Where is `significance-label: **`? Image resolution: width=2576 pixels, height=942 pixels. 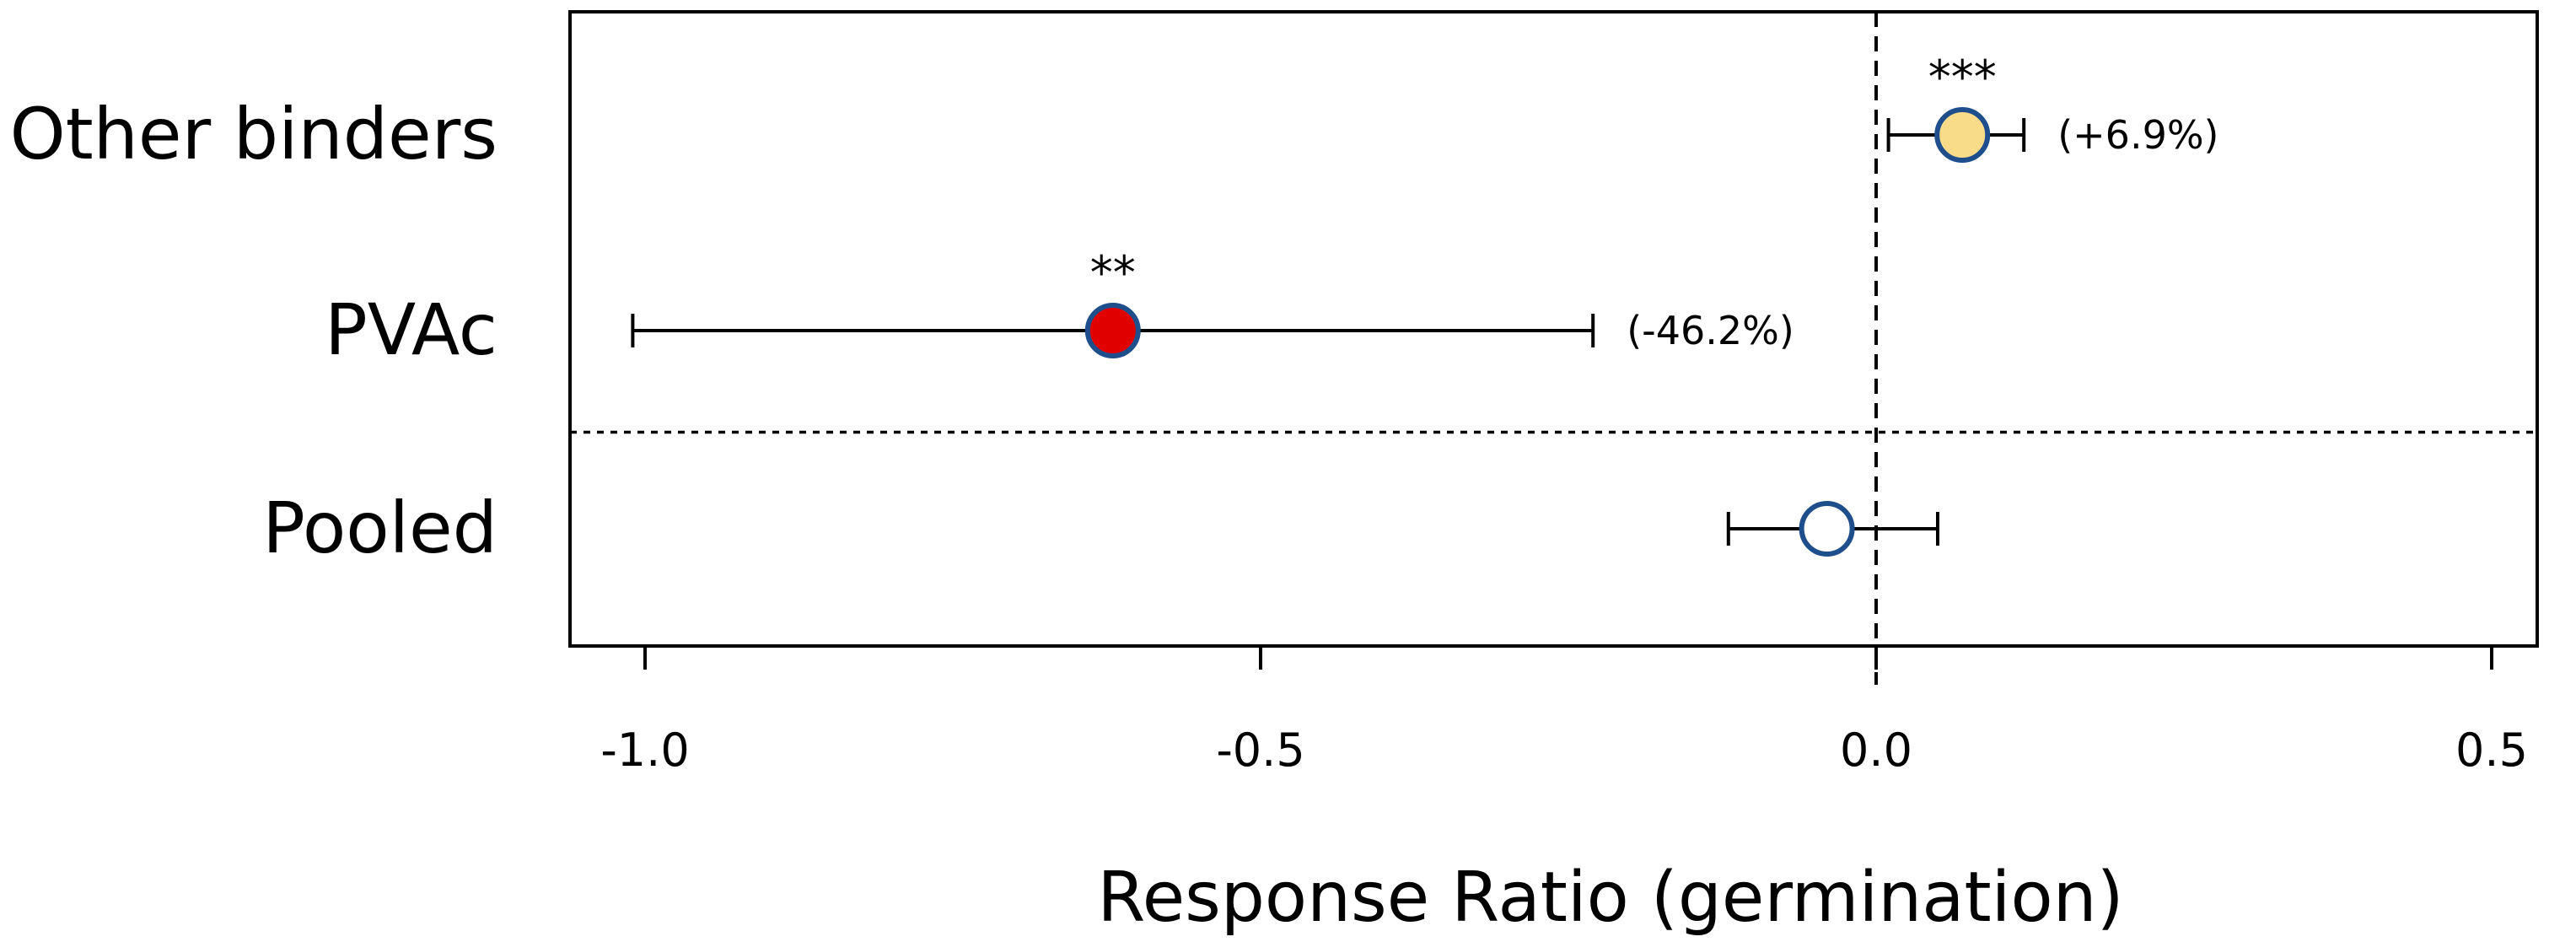
significance-label: ** is located at coordinates (1113, 273).